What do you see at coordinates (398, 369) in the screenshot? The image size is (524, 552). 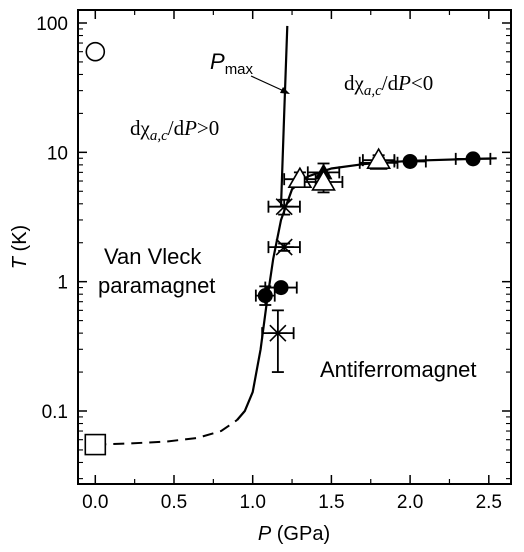 I see `antiferromagnet-label: Antiferromagnet` at bounding box center [398, 369].